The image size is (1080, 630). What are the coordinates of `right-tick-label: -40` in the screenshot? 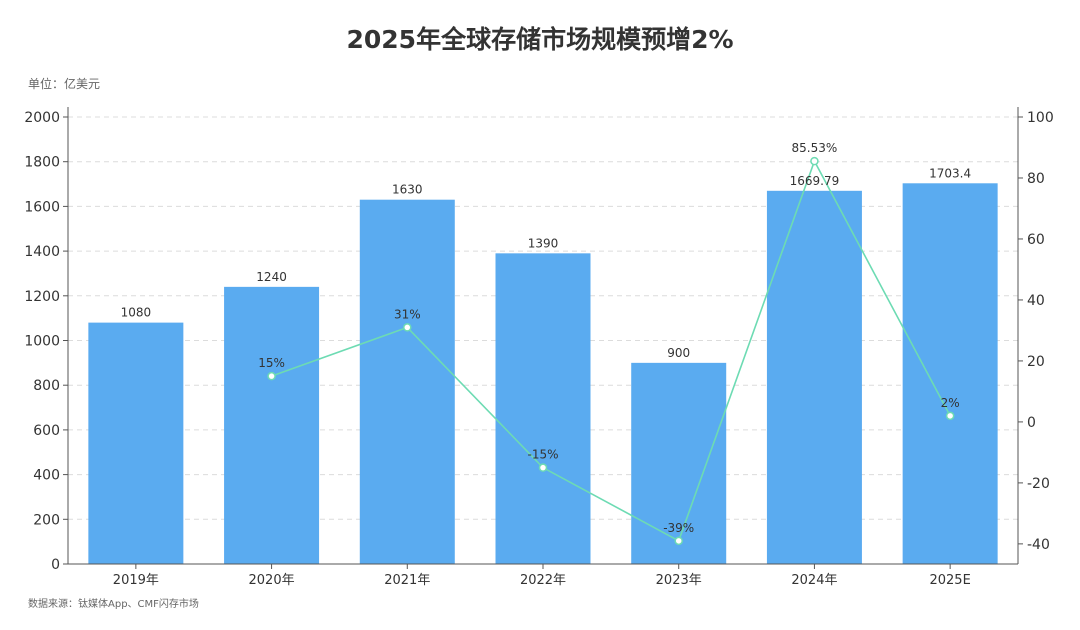 It's located at (1038, 545).